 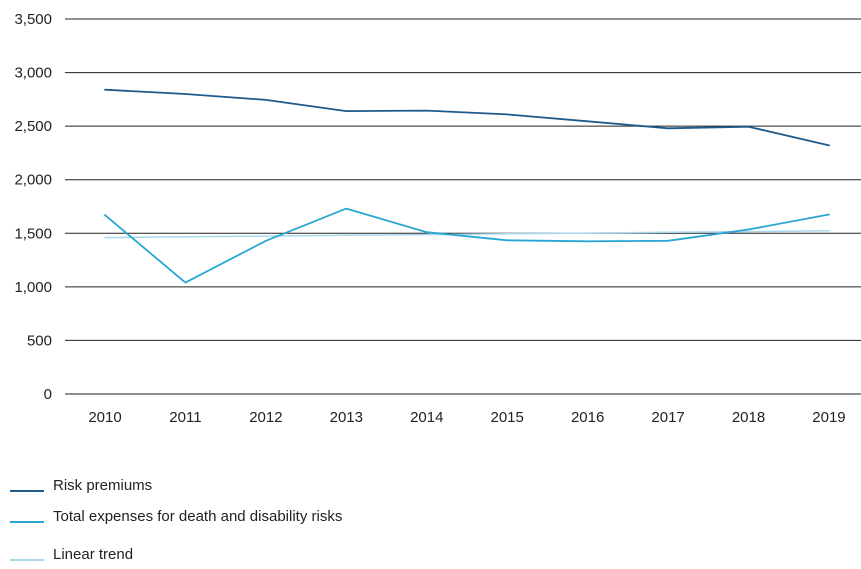 I want to click on y-tick-label: 1,500, so click(x=33, y=233).